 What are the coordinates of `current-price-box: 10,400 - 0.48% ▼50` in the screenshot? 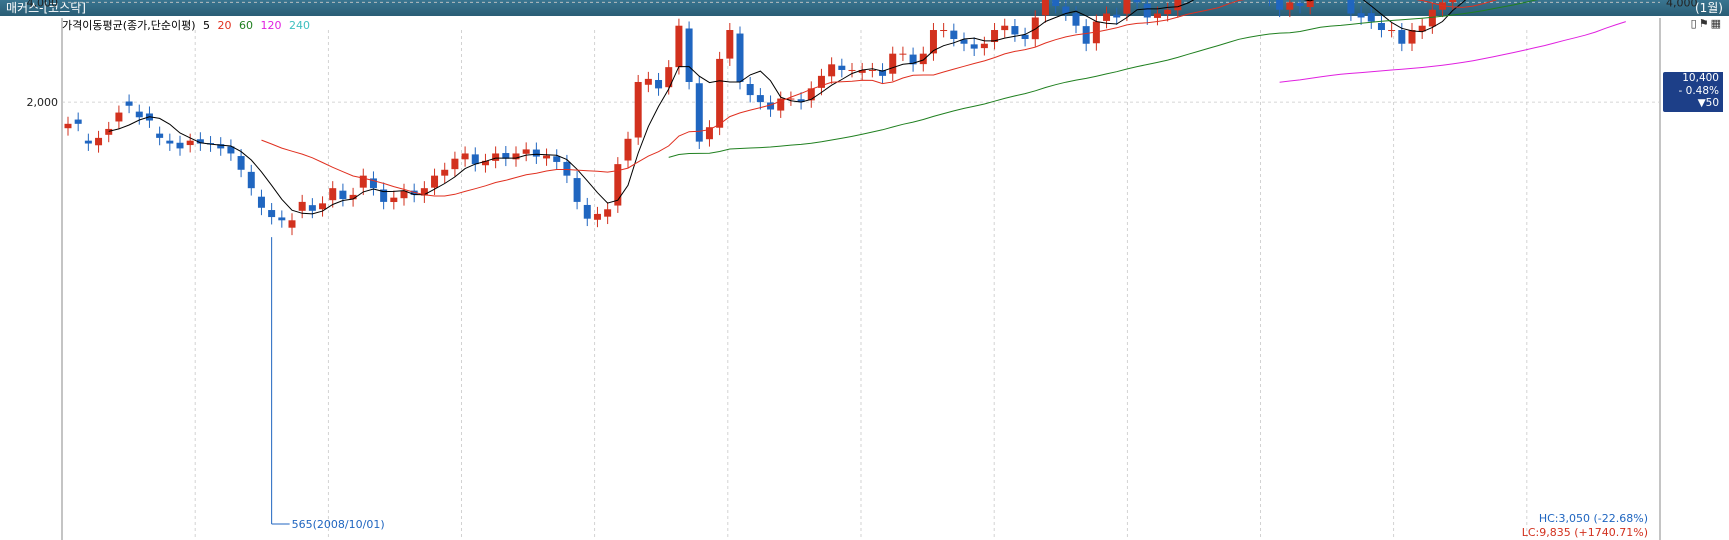 It's located at (1693, 92).